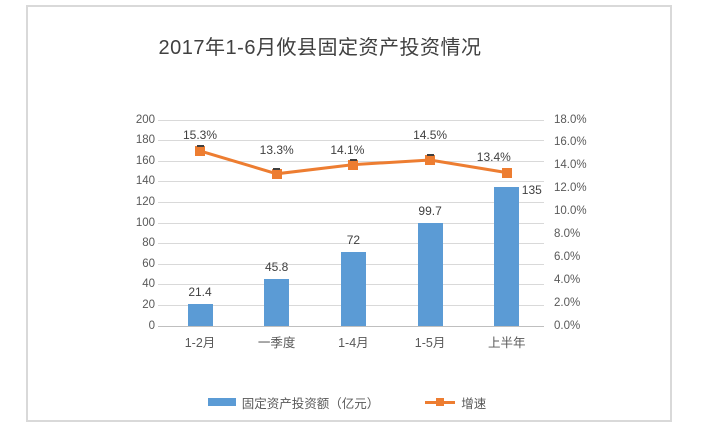  I want to click on line-series-swatch-icon, so click(440, 402).